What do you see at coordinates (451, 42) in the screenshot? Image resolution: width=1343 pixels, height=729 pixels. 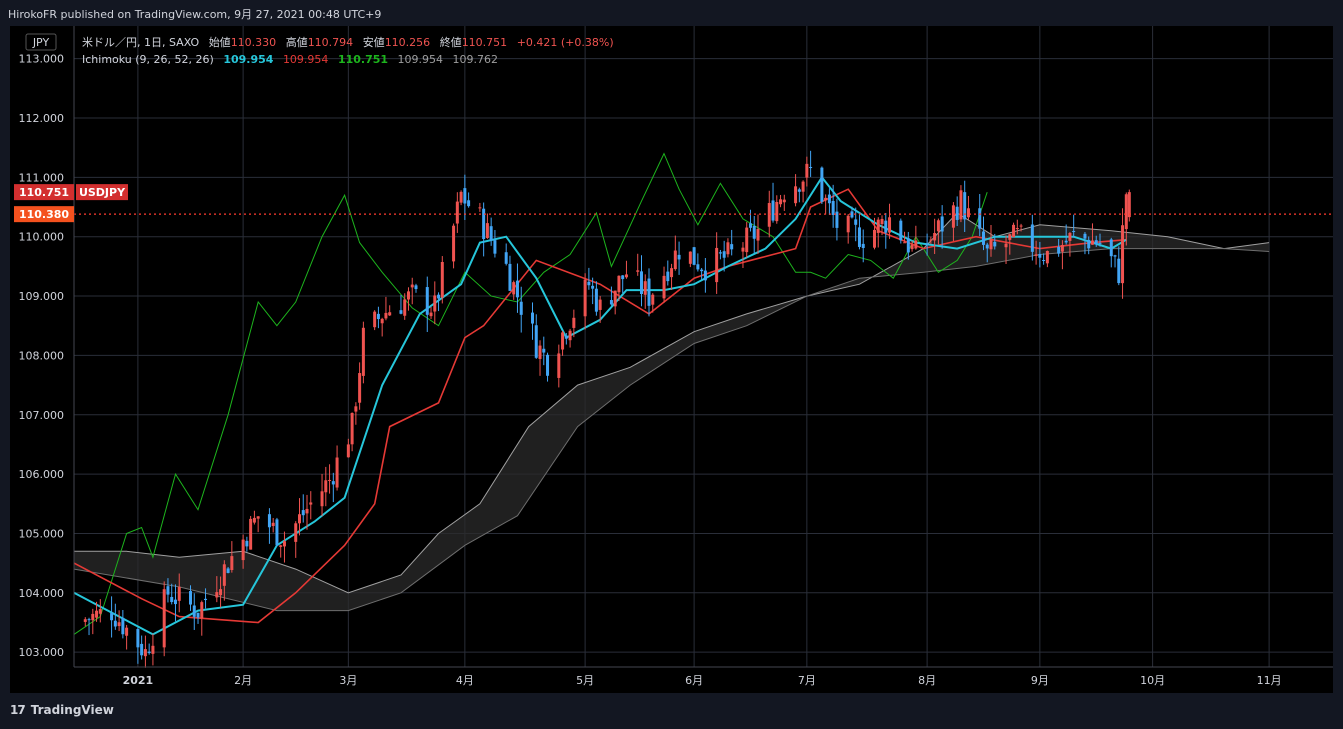 I see `legend-close-label: 終値` at bounding box center [451, 42].